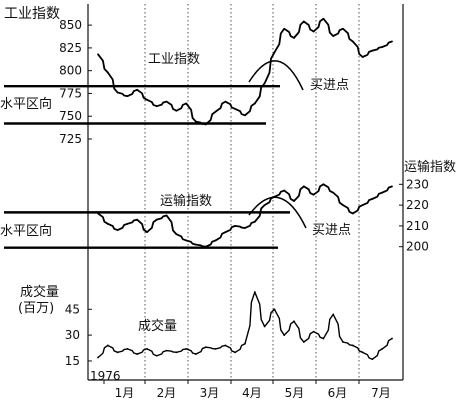 The height and width of the screenshot is (403, 460). I want to click on series-label: 工业指数, so click(174, 59).